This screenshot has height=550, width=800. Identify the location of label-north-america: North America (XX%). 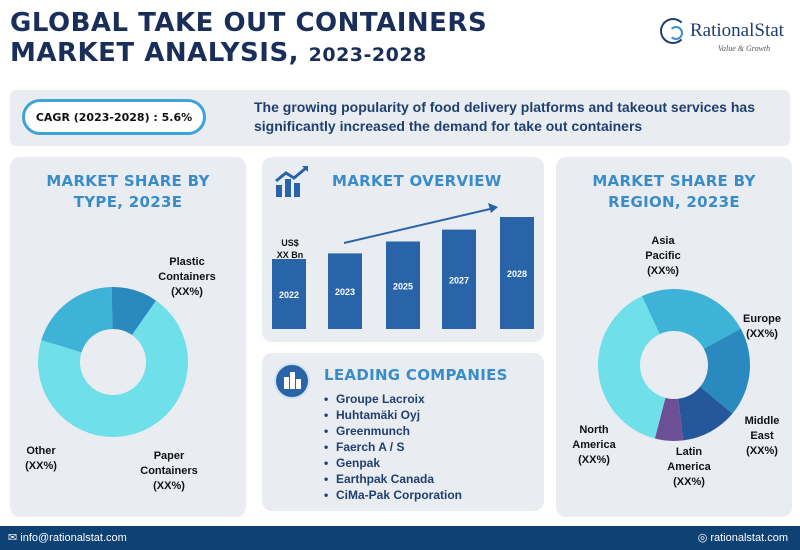
(594, 445).